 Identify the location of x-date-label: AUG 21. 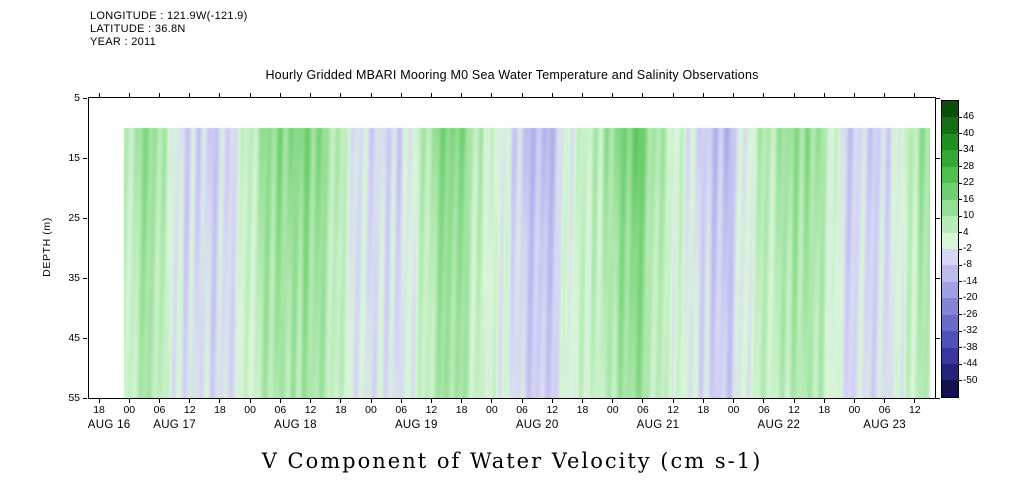
(658, 425).